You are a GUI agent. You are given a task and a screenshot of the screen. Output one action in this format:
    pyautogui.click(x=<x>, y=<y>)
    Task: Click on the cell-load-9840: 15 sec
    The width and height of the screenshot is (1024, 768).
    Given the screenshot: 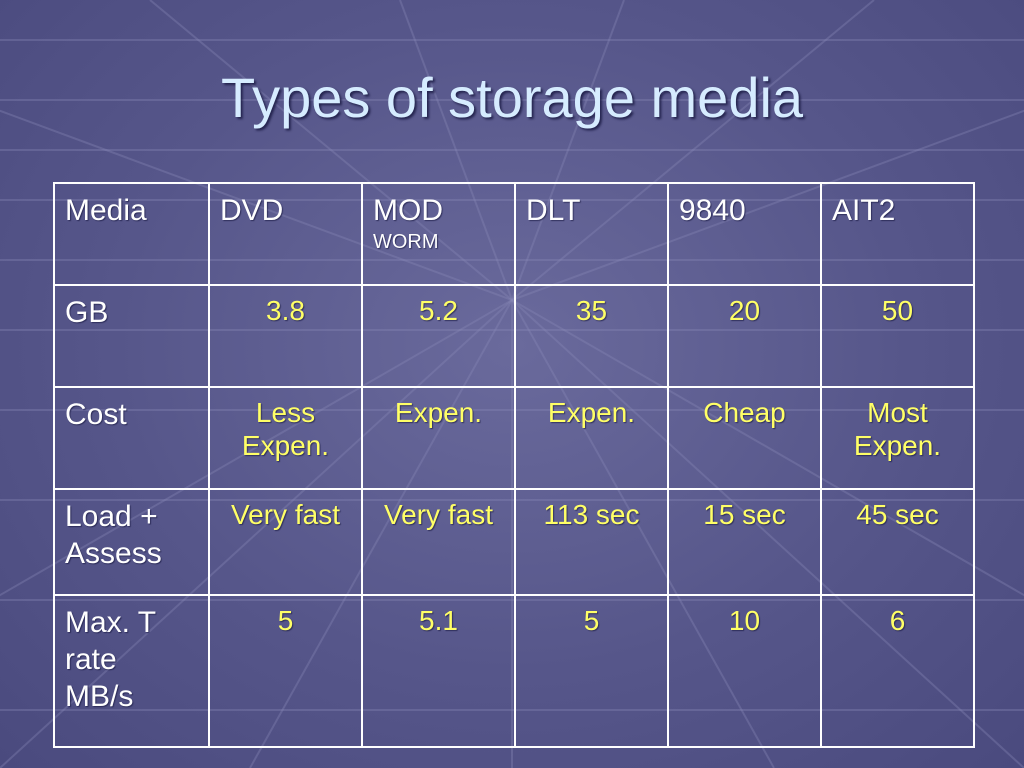 What is the action you would take?
    pyautogui.click(x=744, y=542)
    